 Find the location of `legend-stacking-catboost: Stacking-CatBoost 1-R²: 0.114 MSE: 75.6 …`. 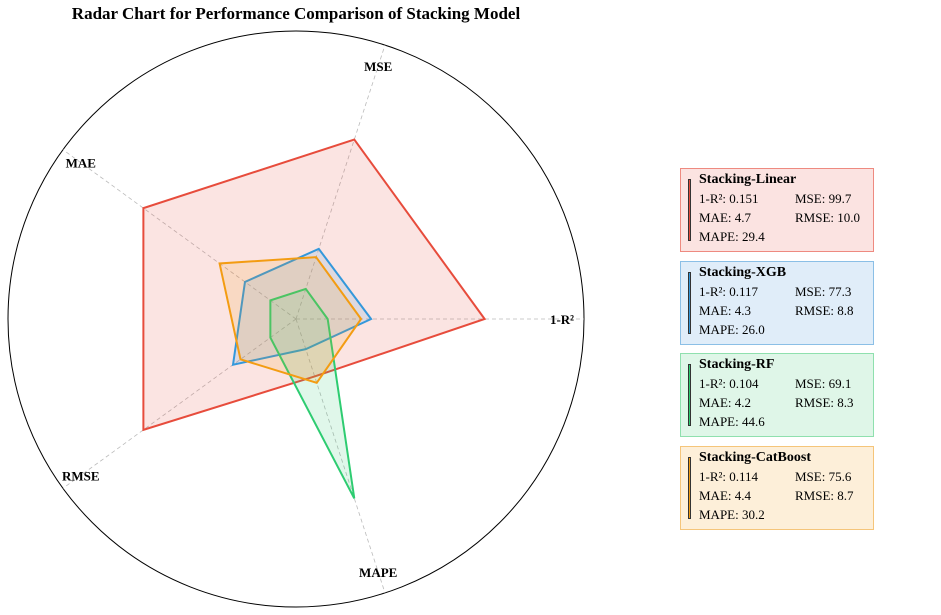

legend-stacking-catboost: Stacking-CatBoost 1-R²: 0.114 MSE: 75.6 … is located at coordinates (777, 488).